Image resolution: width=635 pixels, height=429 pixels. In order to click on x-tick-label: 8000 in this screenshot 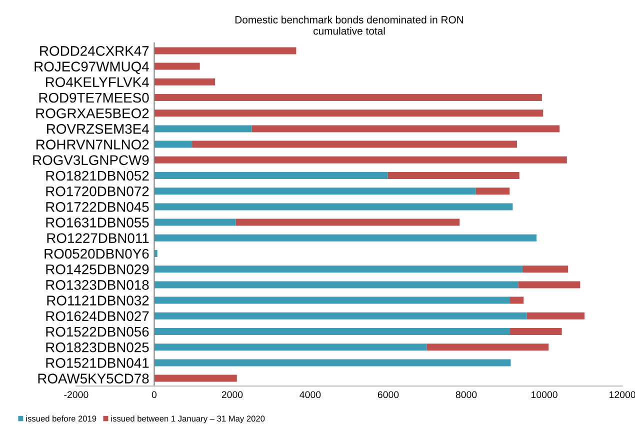, I will do `click(466, 394)`.